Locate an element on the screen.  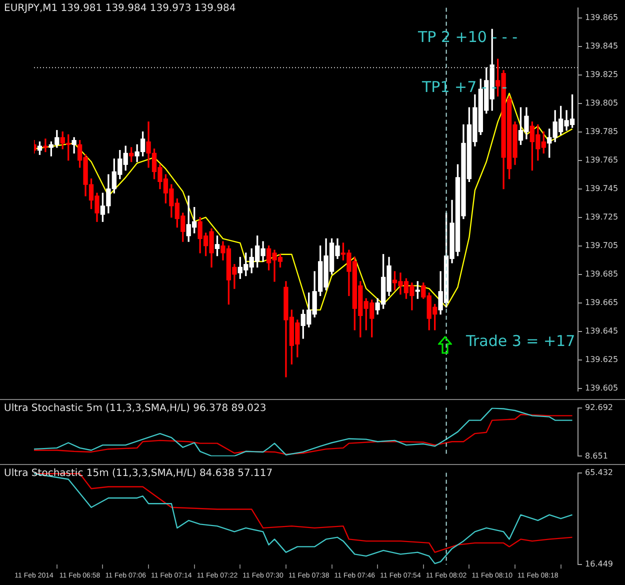
y-tick-label: 139.805 is located at coordinates (601, 103).